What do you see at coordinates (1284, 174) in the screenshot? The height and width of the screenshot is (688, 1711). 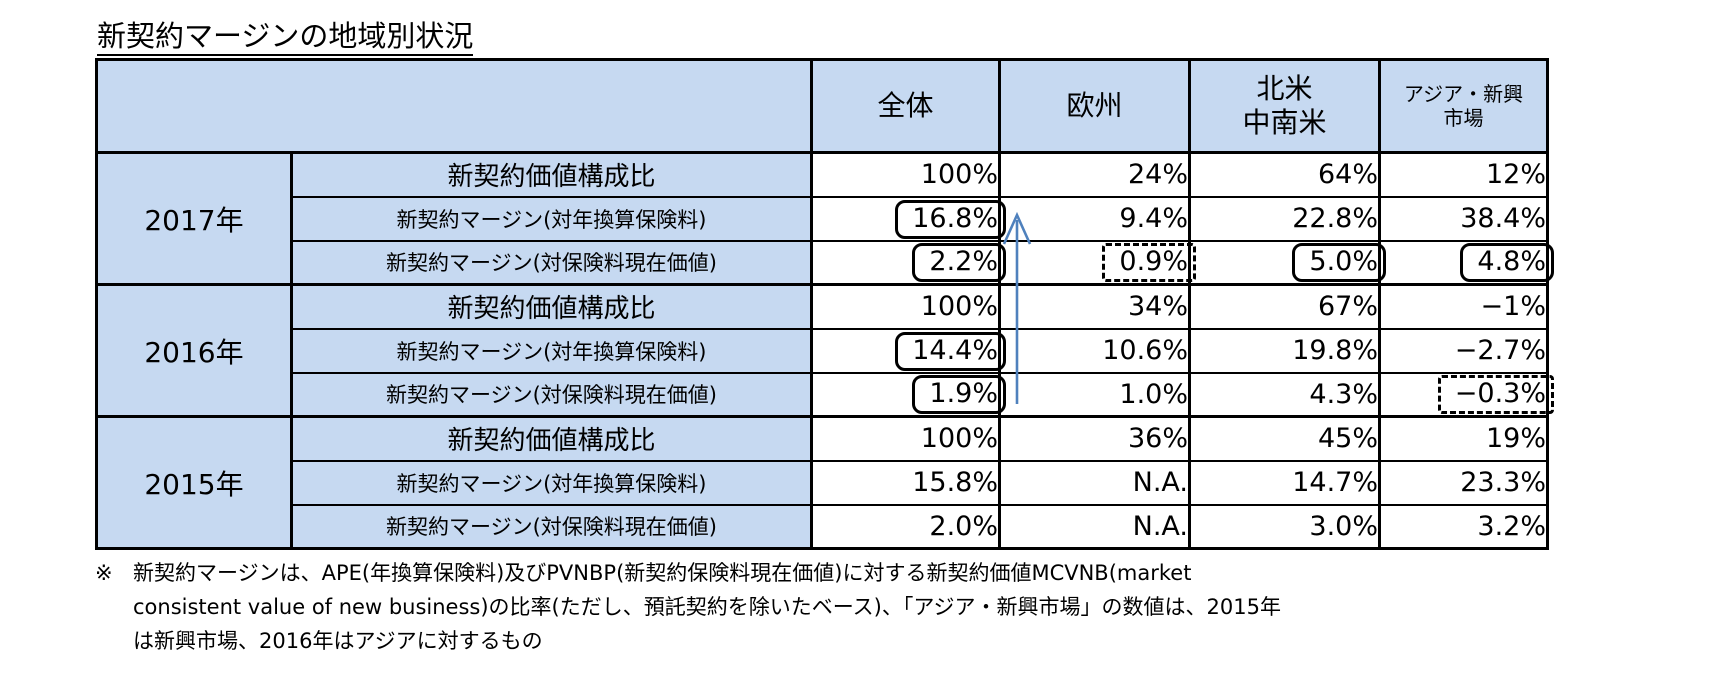 I see `value-cell: 64%` at bounding box center [1284, 174].